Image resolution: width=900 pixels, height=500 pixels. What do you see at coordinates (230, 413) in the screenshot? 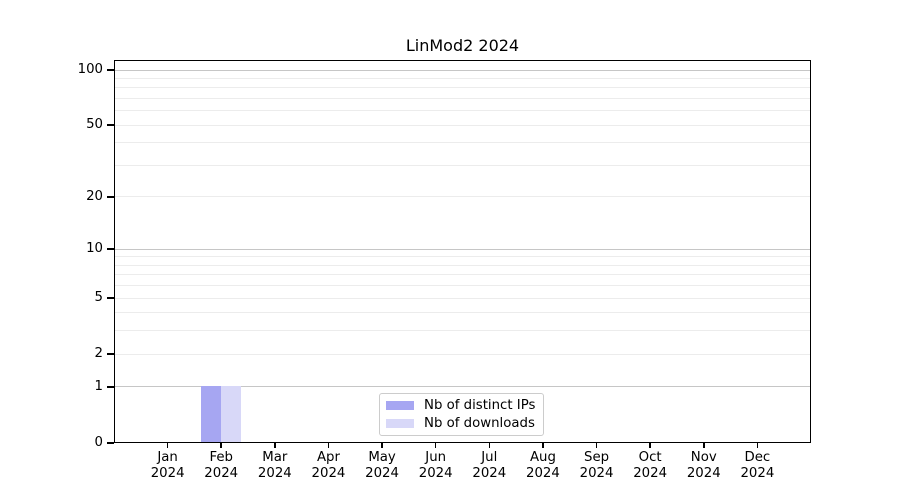
I see `bar-nb-of-downloads-feb-2024` at bounding box center [230, 413].